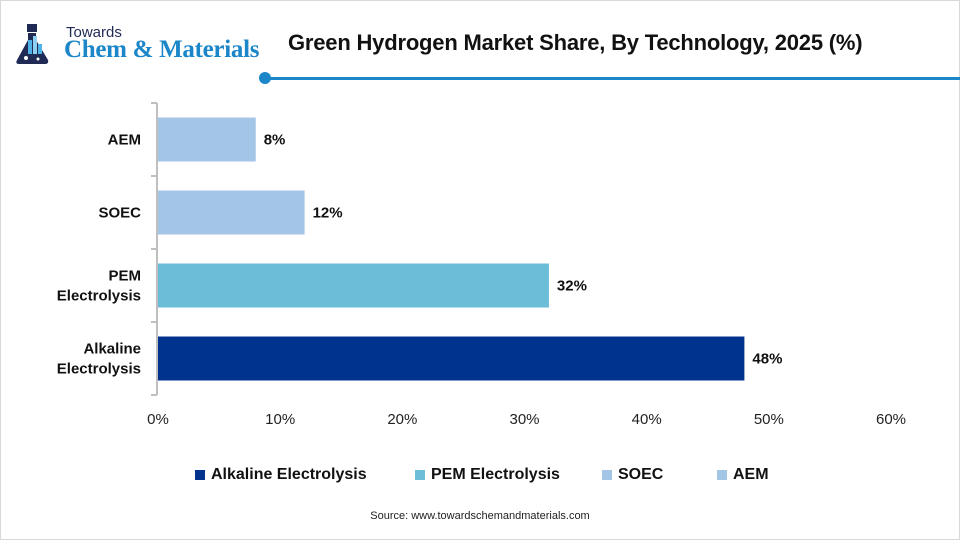 The height and width of the screenshot is (540, 960). I want to click on value-label: 32%, so click(572, 286).